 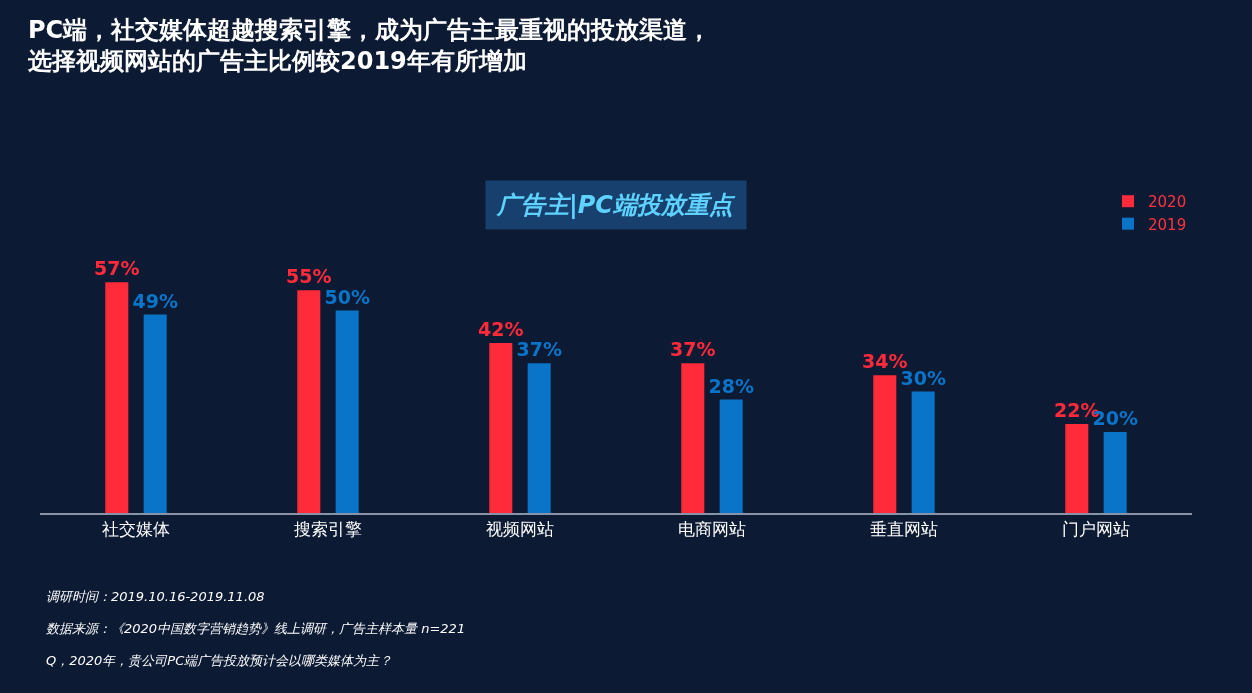 I want to click on x-tick-label: 视频网站, so click(x=520, y=529).